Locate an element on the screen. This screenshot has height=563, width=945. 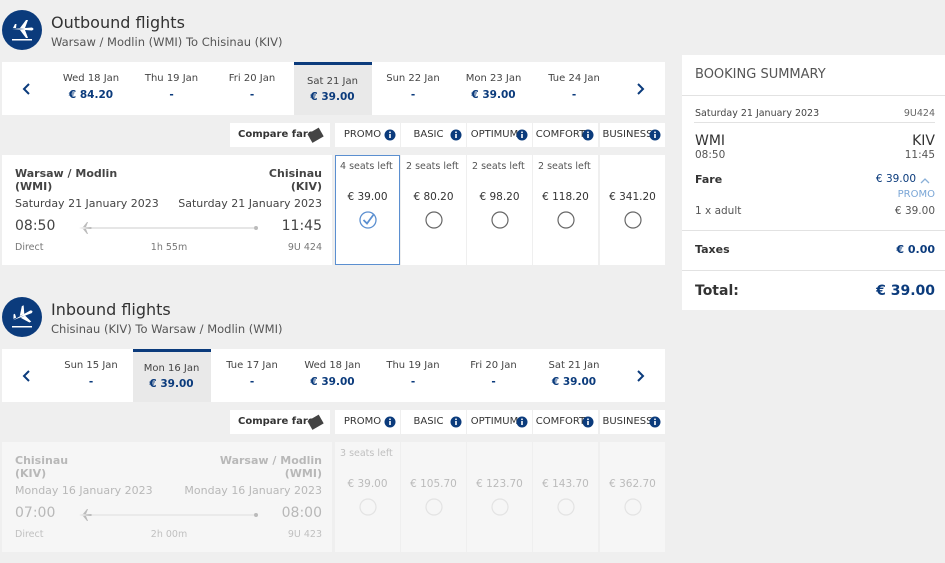
to-city: Chisinau is located at coordinates (295, 173).